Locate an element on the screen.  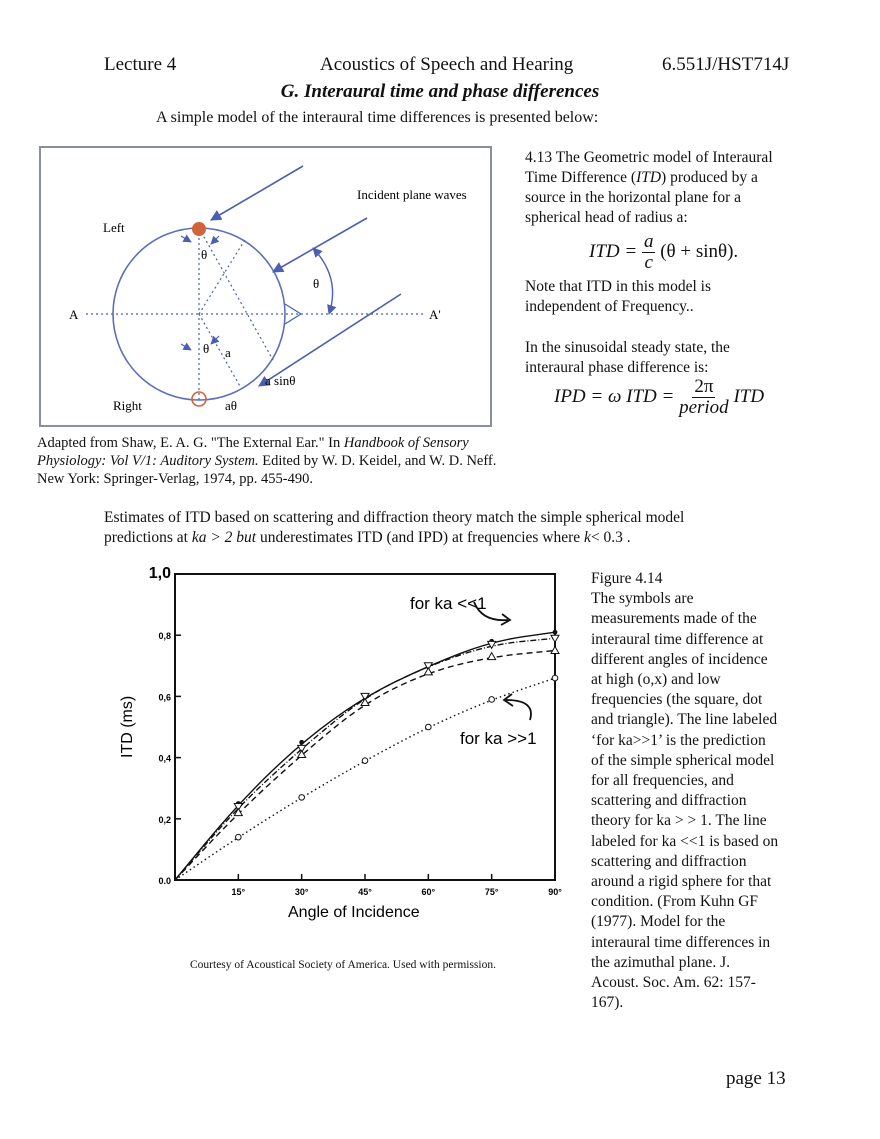
caption-line: (1977). Model for the is located at coordinates (658, 922).